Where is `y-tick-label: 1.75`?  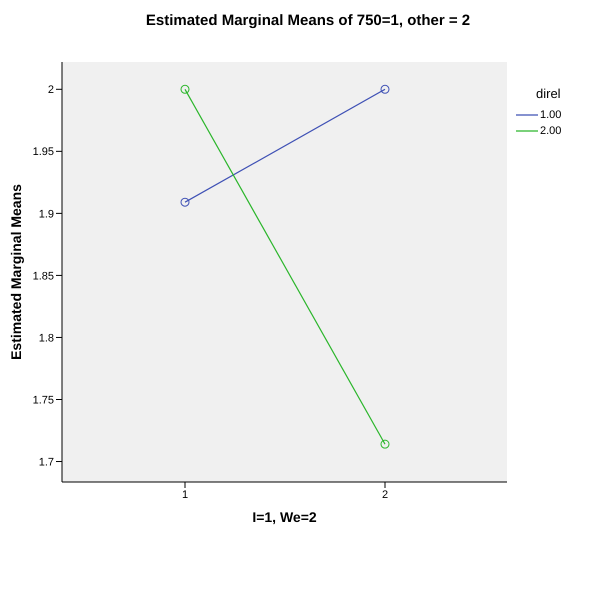 y-tick-label: 1.75 is located at coordinates (43, 400).